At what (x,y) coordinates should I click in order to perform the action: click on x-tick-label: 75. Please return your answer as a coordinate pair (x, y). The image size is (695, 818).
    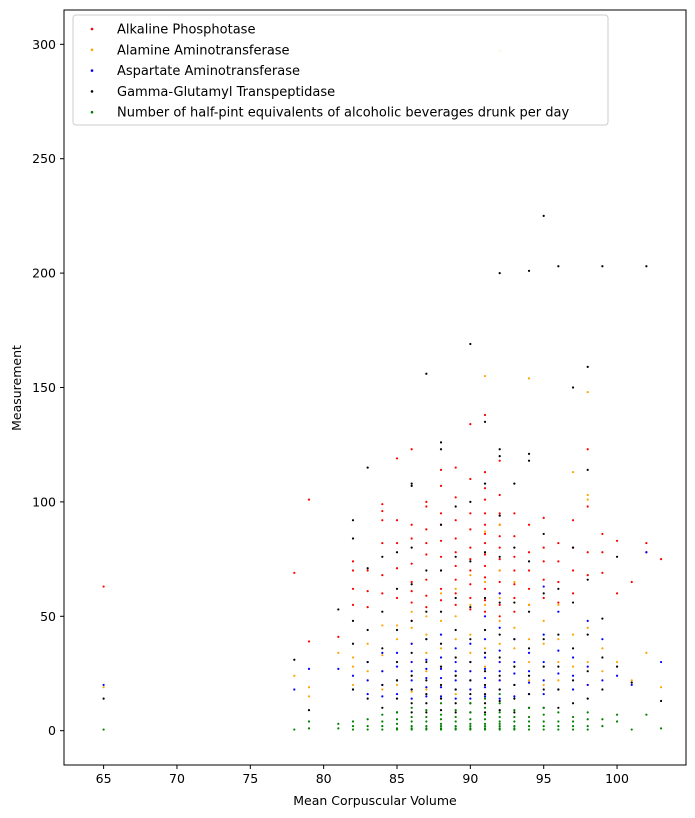
    Looking at the image, I should click on (250, 778).